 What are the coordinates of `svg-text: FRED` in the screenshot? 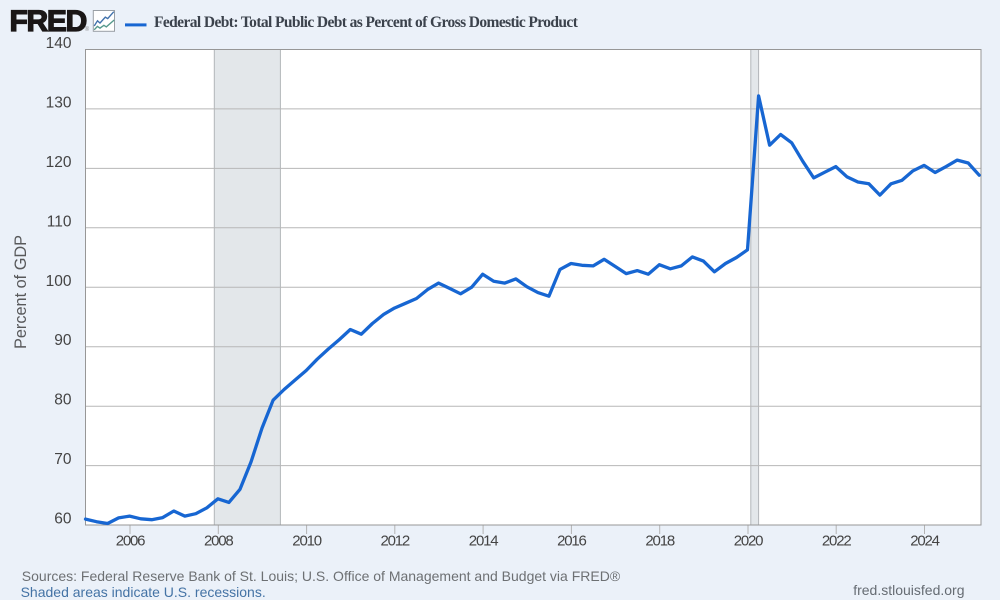 It's located at (48, 21).